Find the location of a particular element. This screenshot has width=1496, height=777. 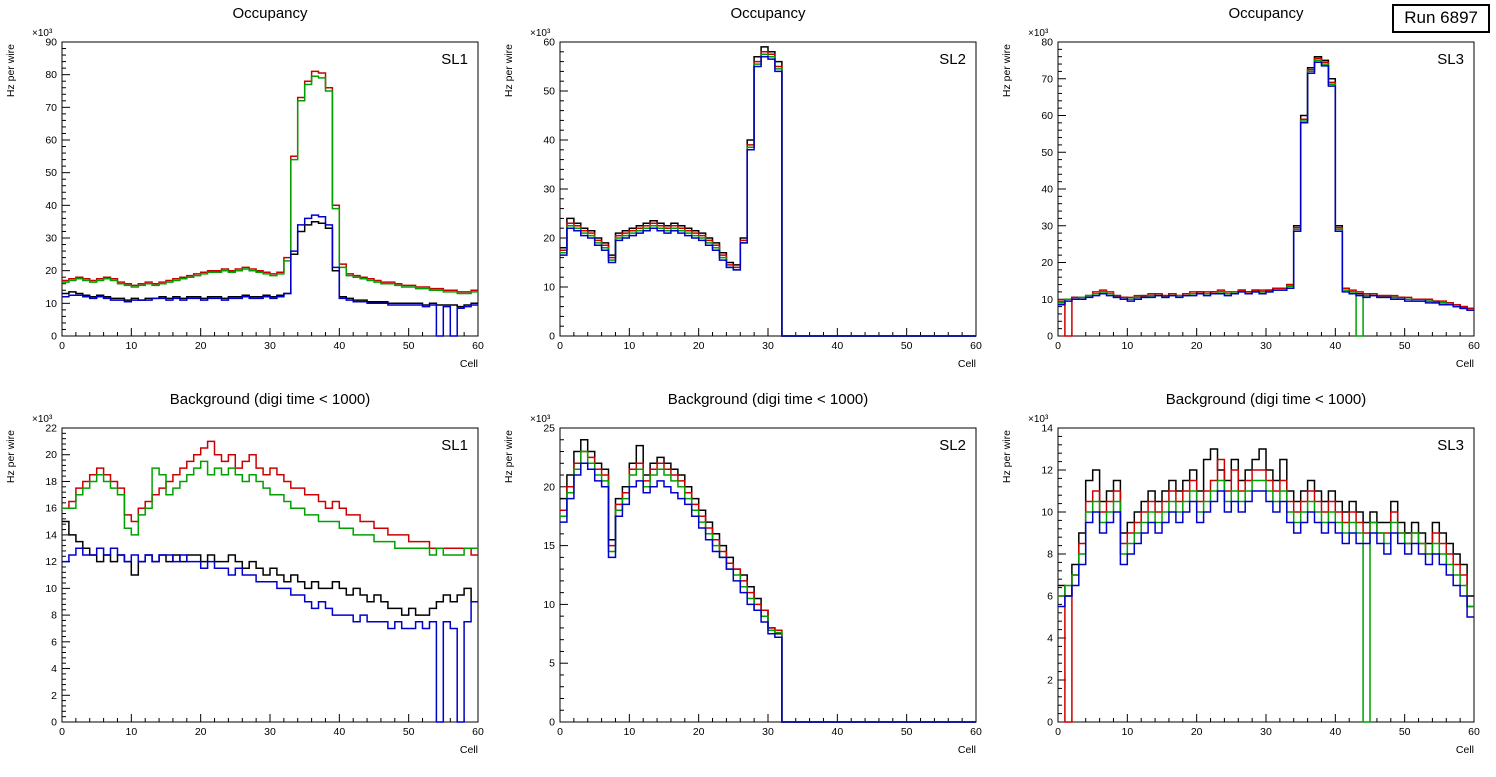

superlayer-label: SL3 is located at coordinates (1450, 59).